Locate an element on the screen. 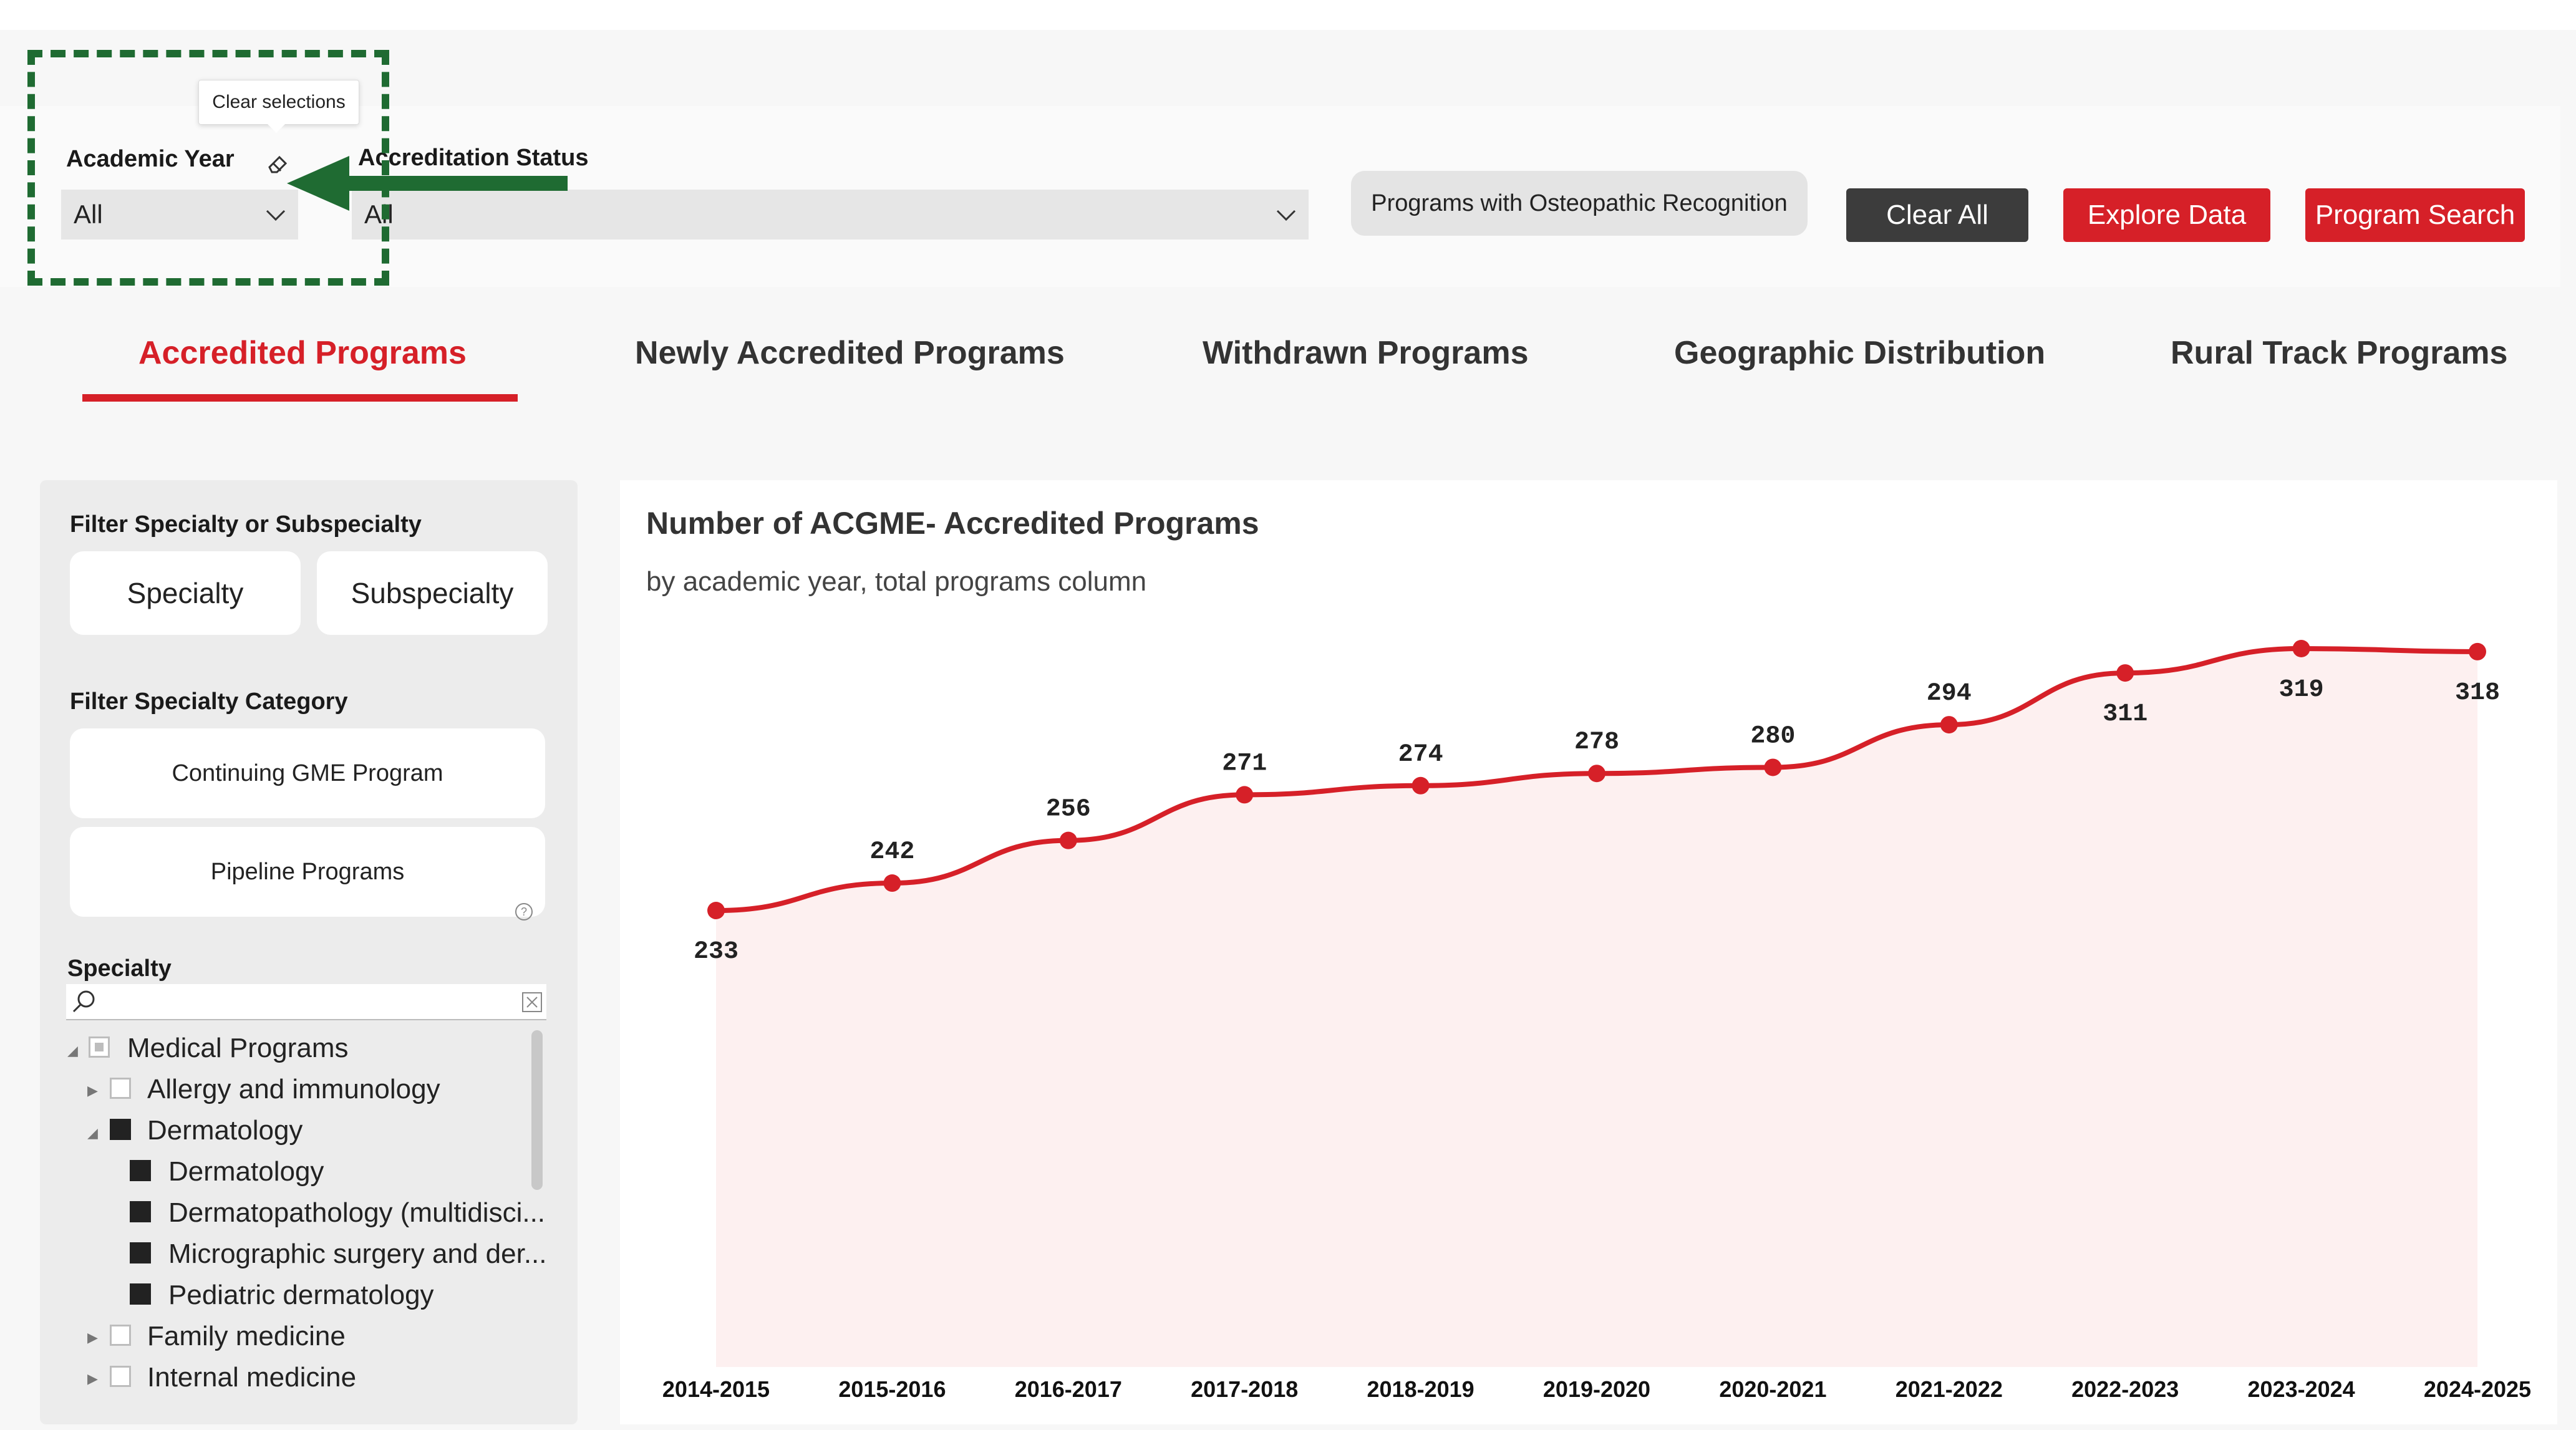 Image resolution: width=2576 pixels, height=1430 pixels. chart-x-tick-label: 2015-2016 is located at coordinates (892, 1389).